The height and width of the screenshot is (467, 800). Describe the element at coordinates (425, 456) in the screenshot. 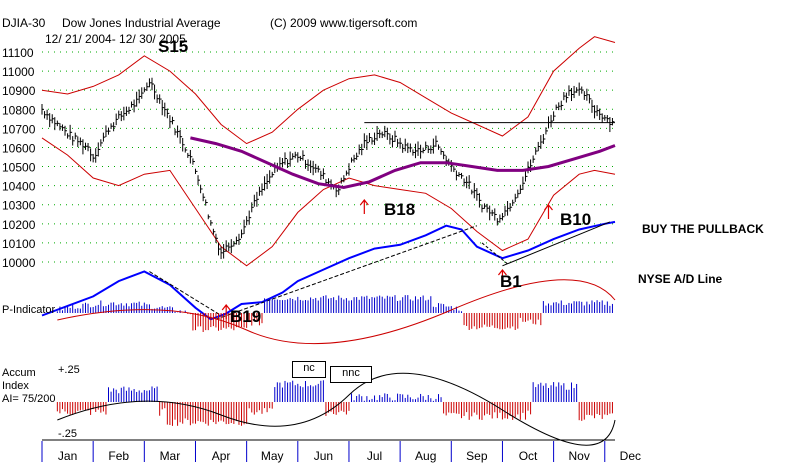

I see `month-label: Aug` at that location.